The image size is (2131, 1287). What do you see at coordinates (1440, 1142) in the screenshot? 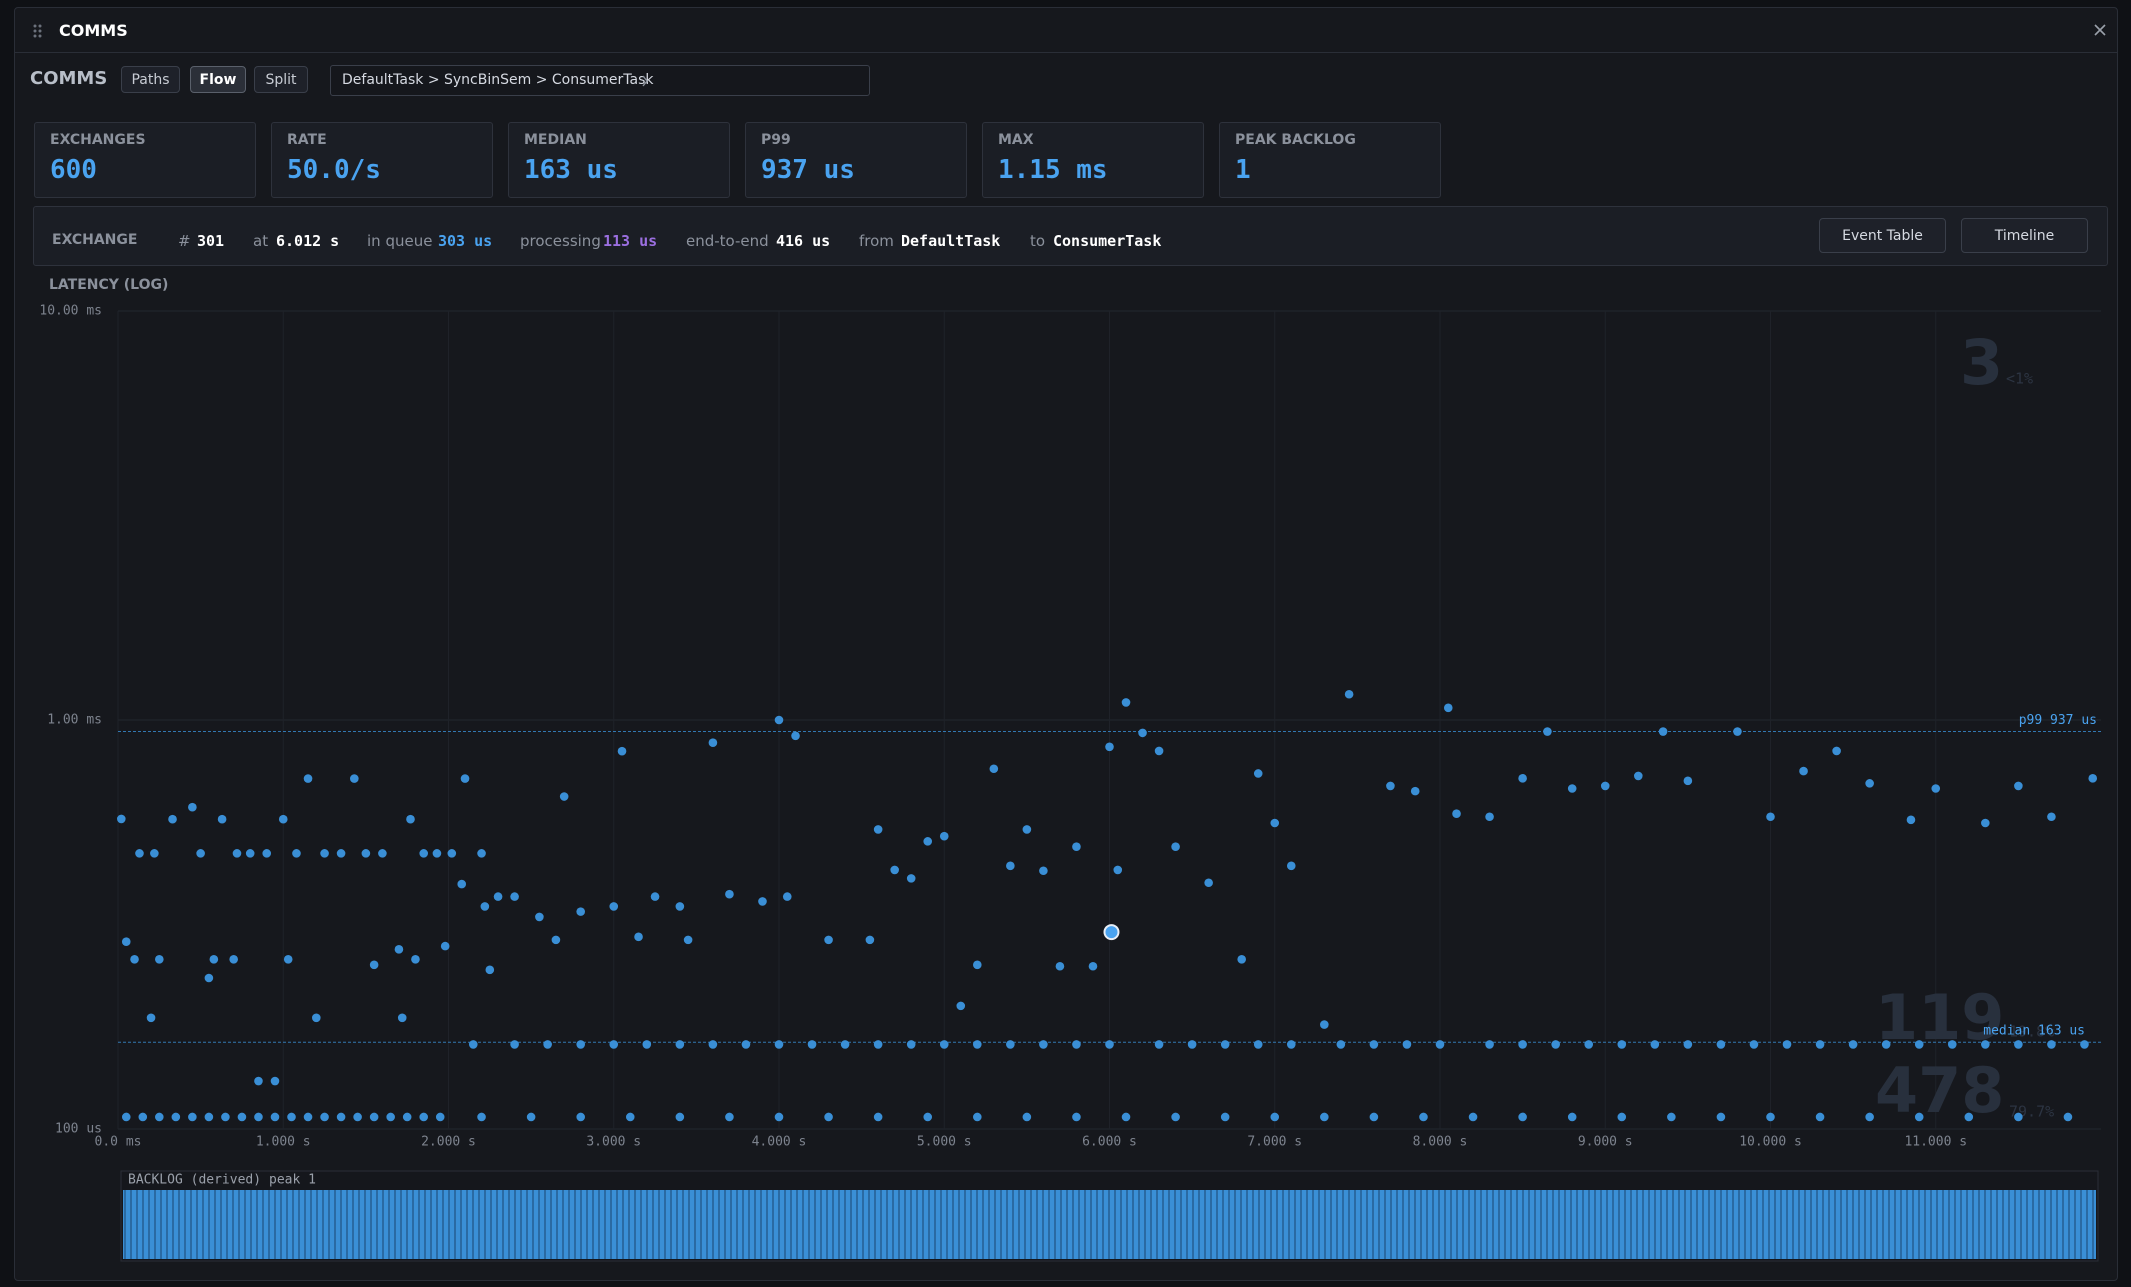
I see `x-tick-label: 8.000 s` at bounding box center [1440, 1142].